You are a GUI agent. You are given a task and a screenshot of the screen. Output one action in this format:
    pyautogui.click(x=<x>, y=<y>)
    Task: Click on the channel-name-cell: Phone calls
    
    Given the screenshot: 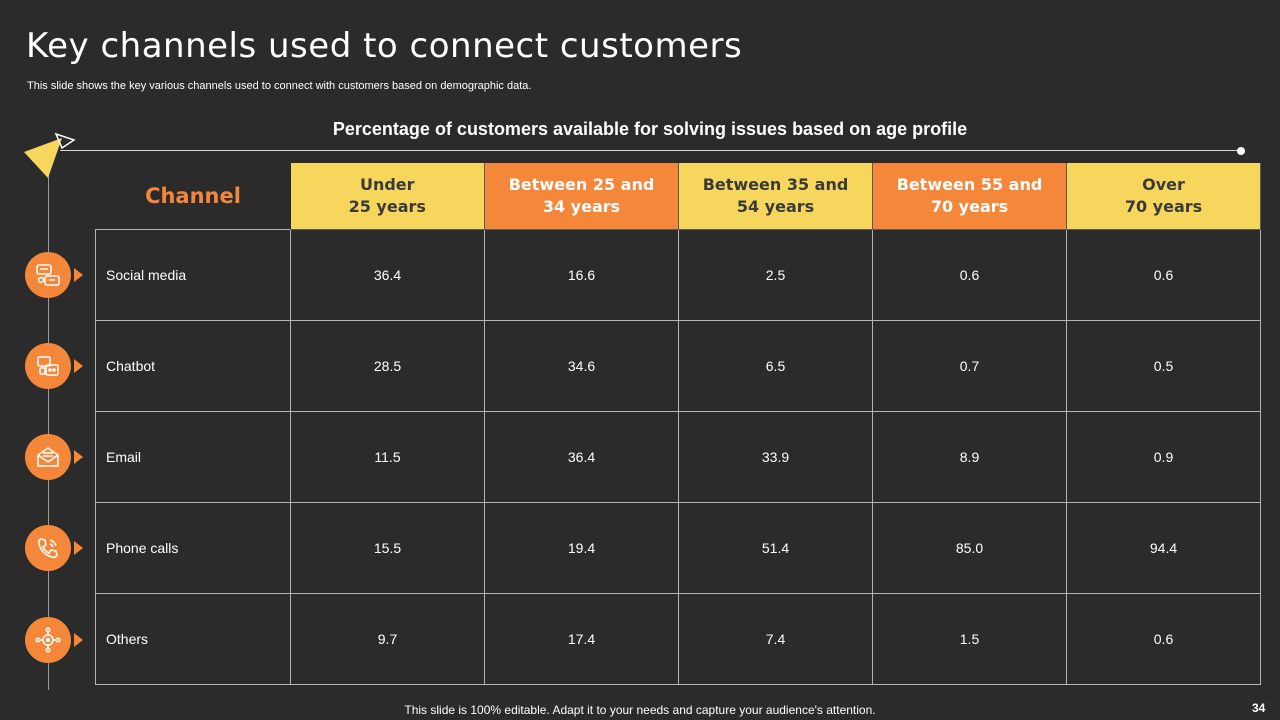 What is the action you would take?
    pyautogui.click(x=193, y=548)
    